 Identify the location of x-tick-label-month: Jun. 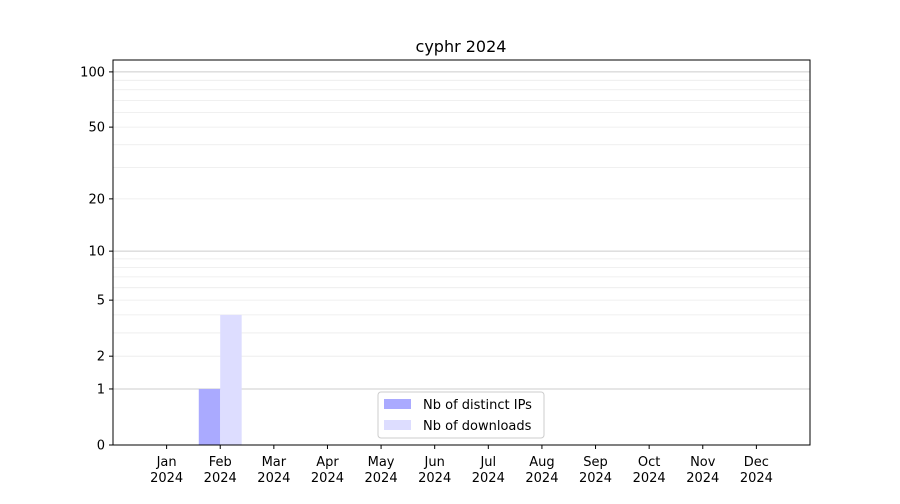
(434, 462).